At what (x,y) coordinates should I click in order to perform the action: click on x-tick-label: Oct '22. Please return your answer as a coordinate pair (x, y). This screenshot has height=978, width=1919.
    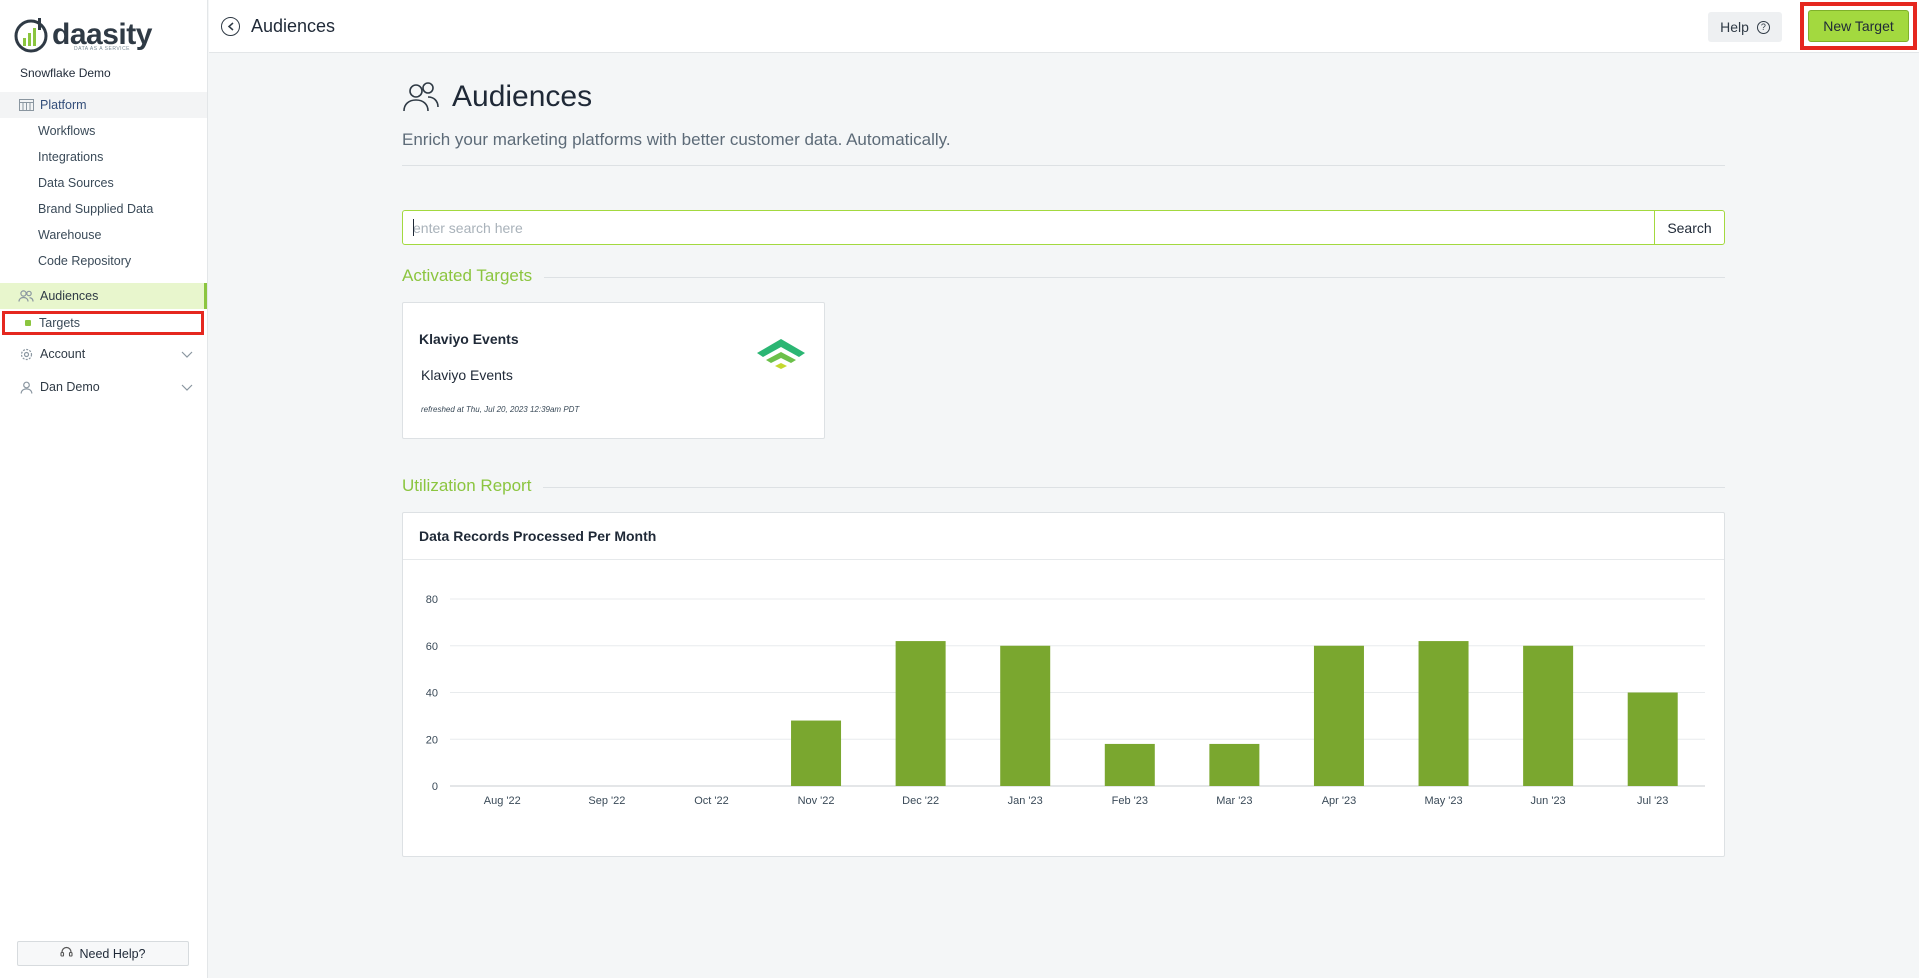
    Looking at the image, I should click on (711, 801).